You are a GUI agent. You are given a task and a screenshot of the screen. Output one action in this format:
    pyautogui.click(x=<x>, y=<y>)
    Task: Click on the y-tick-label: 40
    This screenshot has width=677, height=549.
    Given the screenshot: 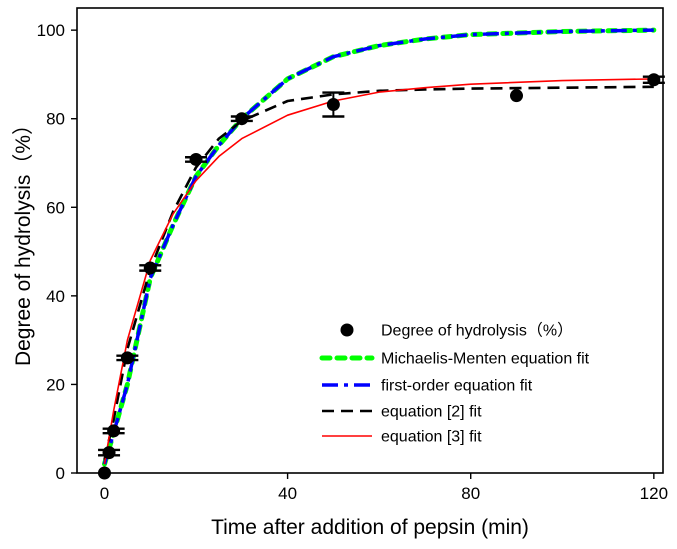 What is the action you would take?
    pyautogui.click(x=55, y=296)
    